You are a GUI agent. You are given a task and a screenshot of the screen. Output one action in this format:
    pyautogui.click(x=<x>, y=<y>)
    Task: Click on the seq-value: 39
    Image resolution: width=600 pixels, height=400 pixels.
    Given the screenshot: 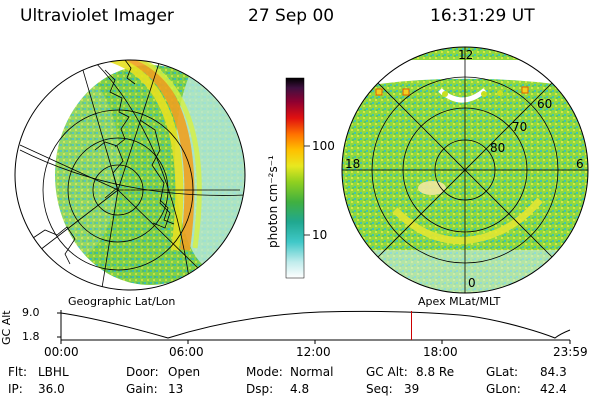 What is the action you would take?
    pyautogui.click(x=412, y=389)
    